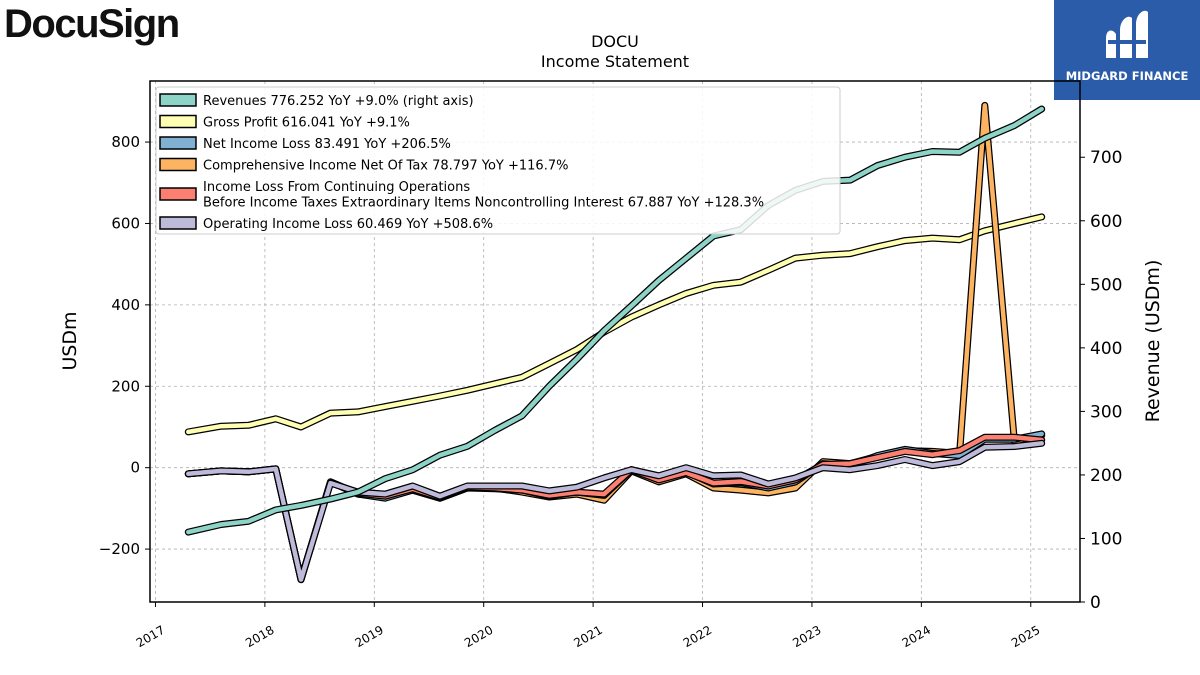 The width and height of the screenshot is (1200, 675). Describe the element at coordinates (125, 142) in the screenshot. I see `y-tick-label: 800` at that location.